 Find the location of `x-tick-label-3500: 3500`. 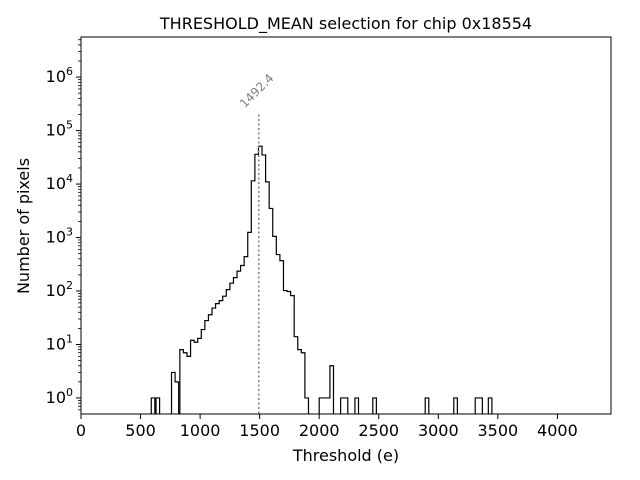

x-tick-label-3500: 3500 is located at coordinates (497, 430).